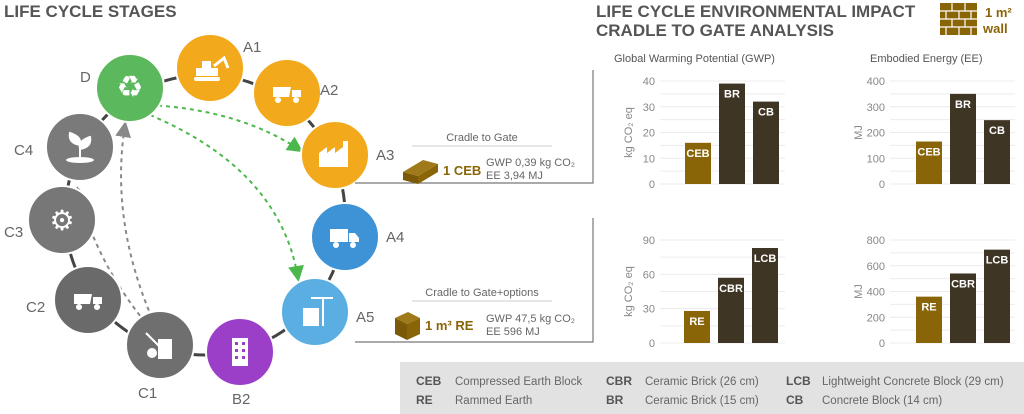 Image resolution: width=1024 pixels, height=414 pixels. Describe the element at coordinates (649, 108) in the screenshot. I see `y-tick-label: 30` at that location.